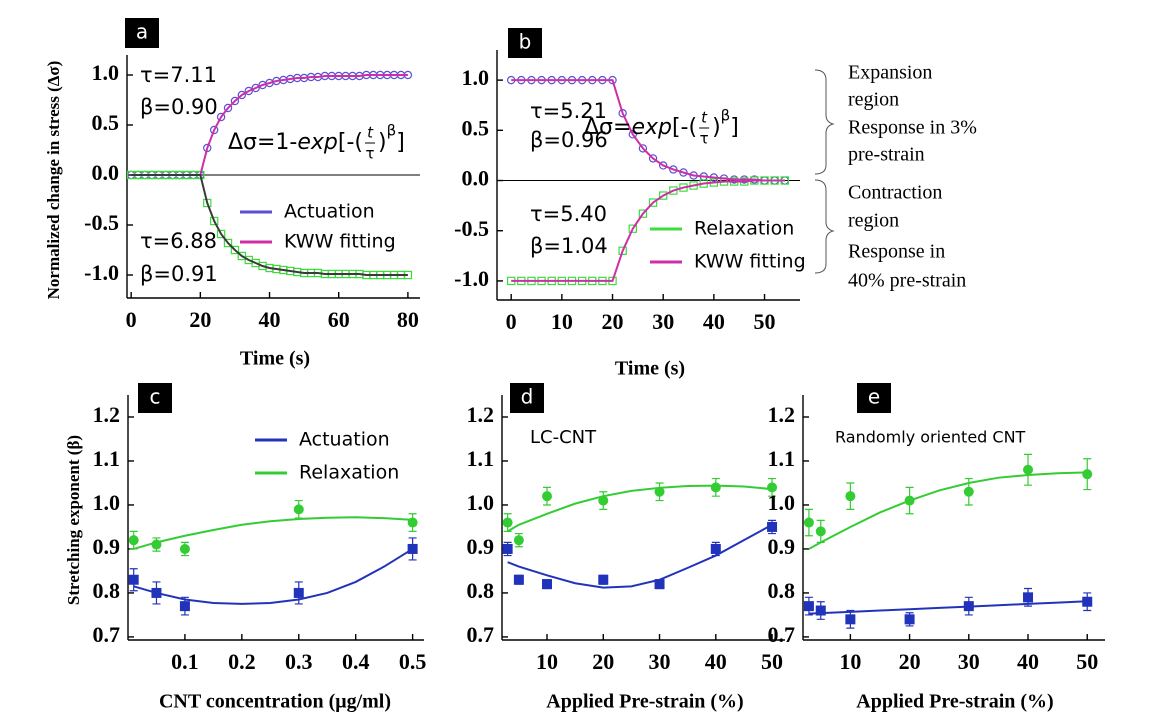 The width and height of the screenshot is (1165, 725). What do you see at coordinates (568, 111) in the screenshot?
I see `annotation: τ=5.21` at bounding box center [568, 111].